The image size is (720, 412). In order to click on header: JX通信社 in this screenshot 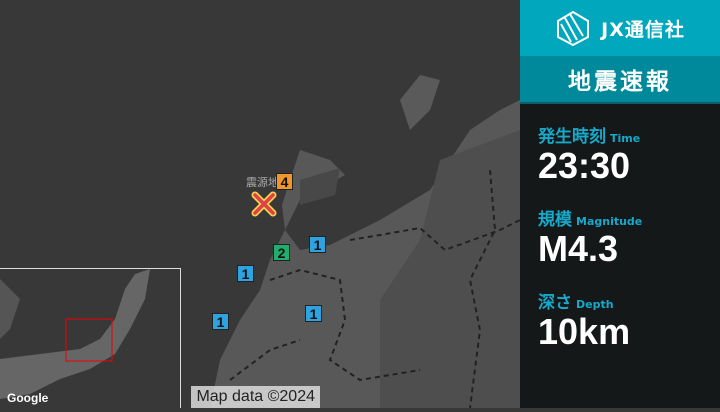, I will do `click(620, 28)`.